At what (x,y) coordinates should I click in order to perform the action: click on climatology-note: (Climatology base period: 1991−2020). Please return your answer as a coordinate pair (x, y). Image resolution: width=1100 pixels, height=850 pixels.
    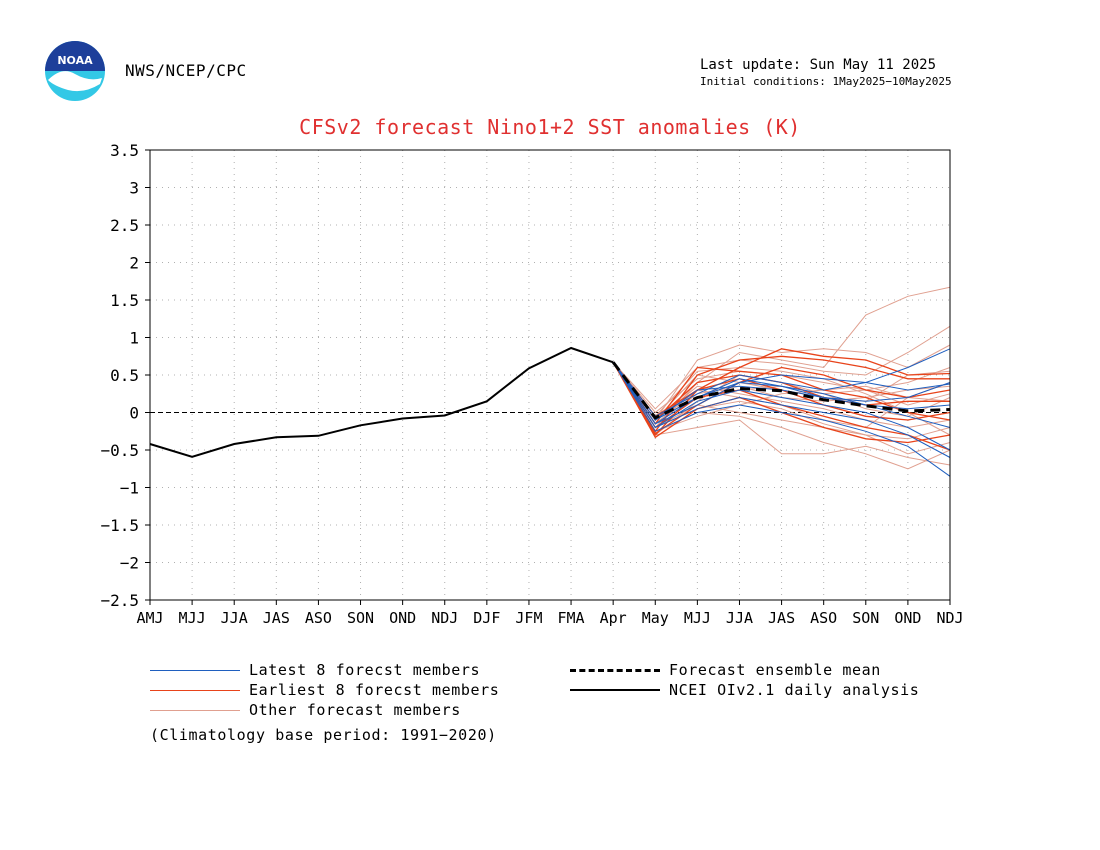
    Looking at the image, I should click on (323, 735).